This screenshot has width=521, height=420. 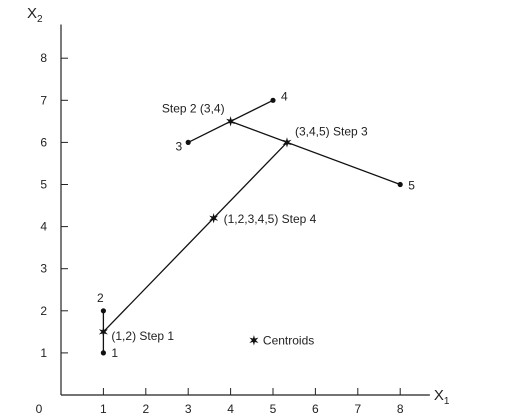 I want to click on centroid-c12345, so click(x=214, y=218).